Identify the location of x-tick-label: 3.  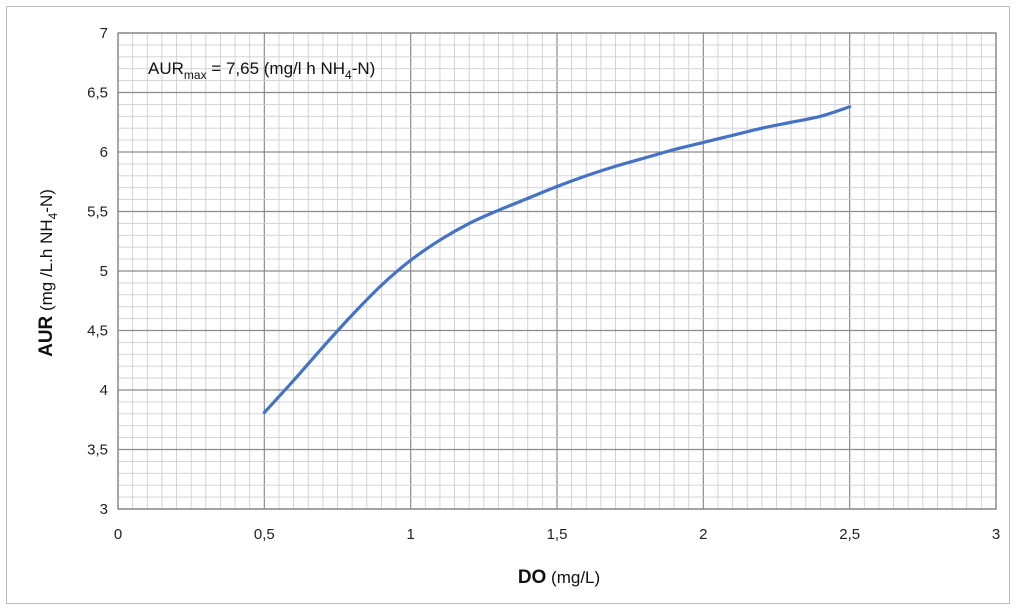
(996, 534).